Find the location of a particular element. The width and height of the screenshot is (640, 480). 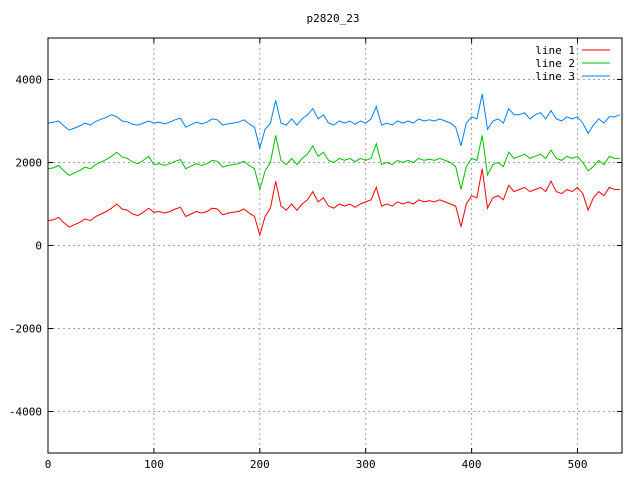

y-tick-label: 4000 is located at coordinates (29, 80).